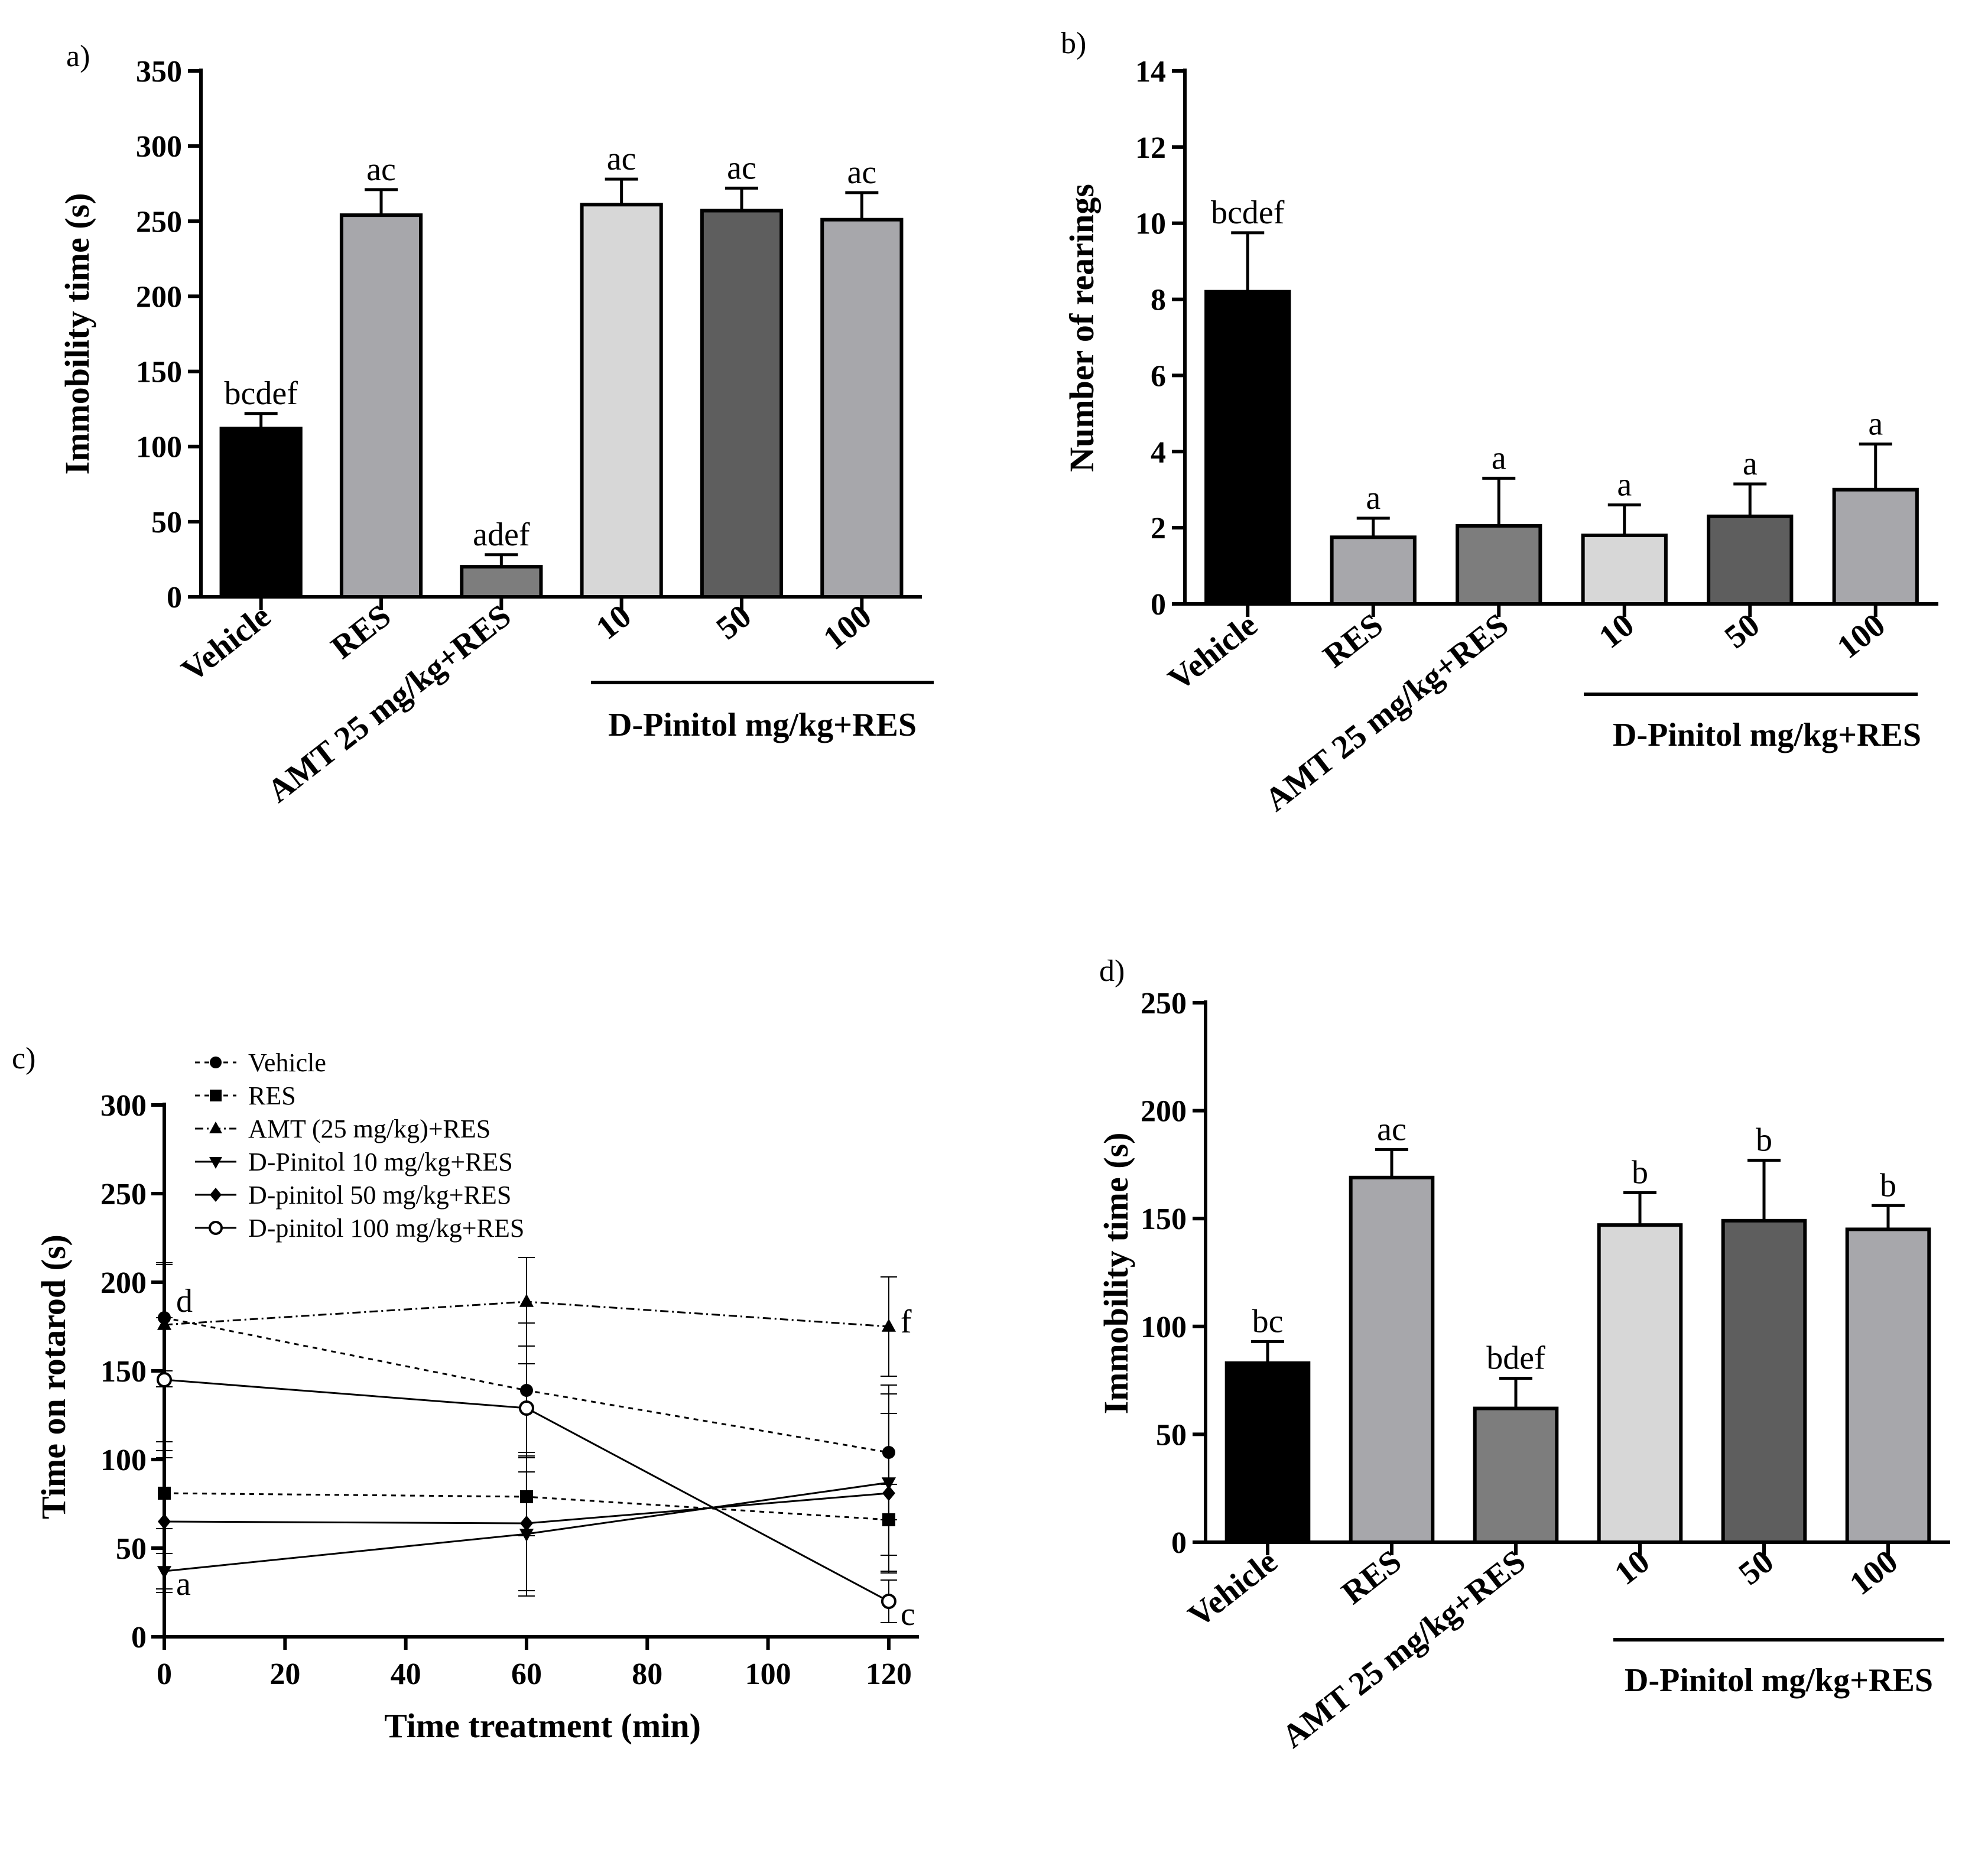  I want to click on x-tick-label: 20, so click(284, 1674).